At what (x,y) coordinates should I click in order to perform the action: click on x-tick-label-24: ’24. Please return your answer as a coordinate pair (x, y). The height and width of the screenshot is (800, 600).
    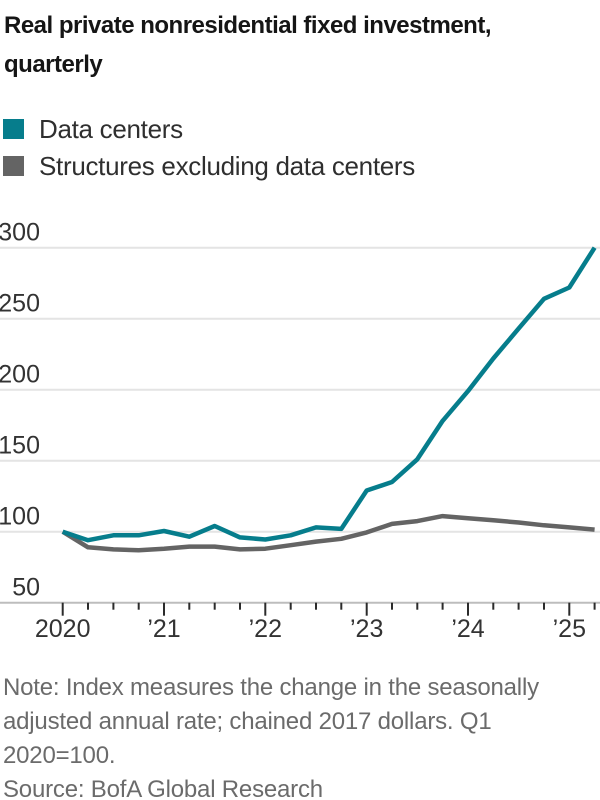
    Looking at the image, I should click on (467, 629).